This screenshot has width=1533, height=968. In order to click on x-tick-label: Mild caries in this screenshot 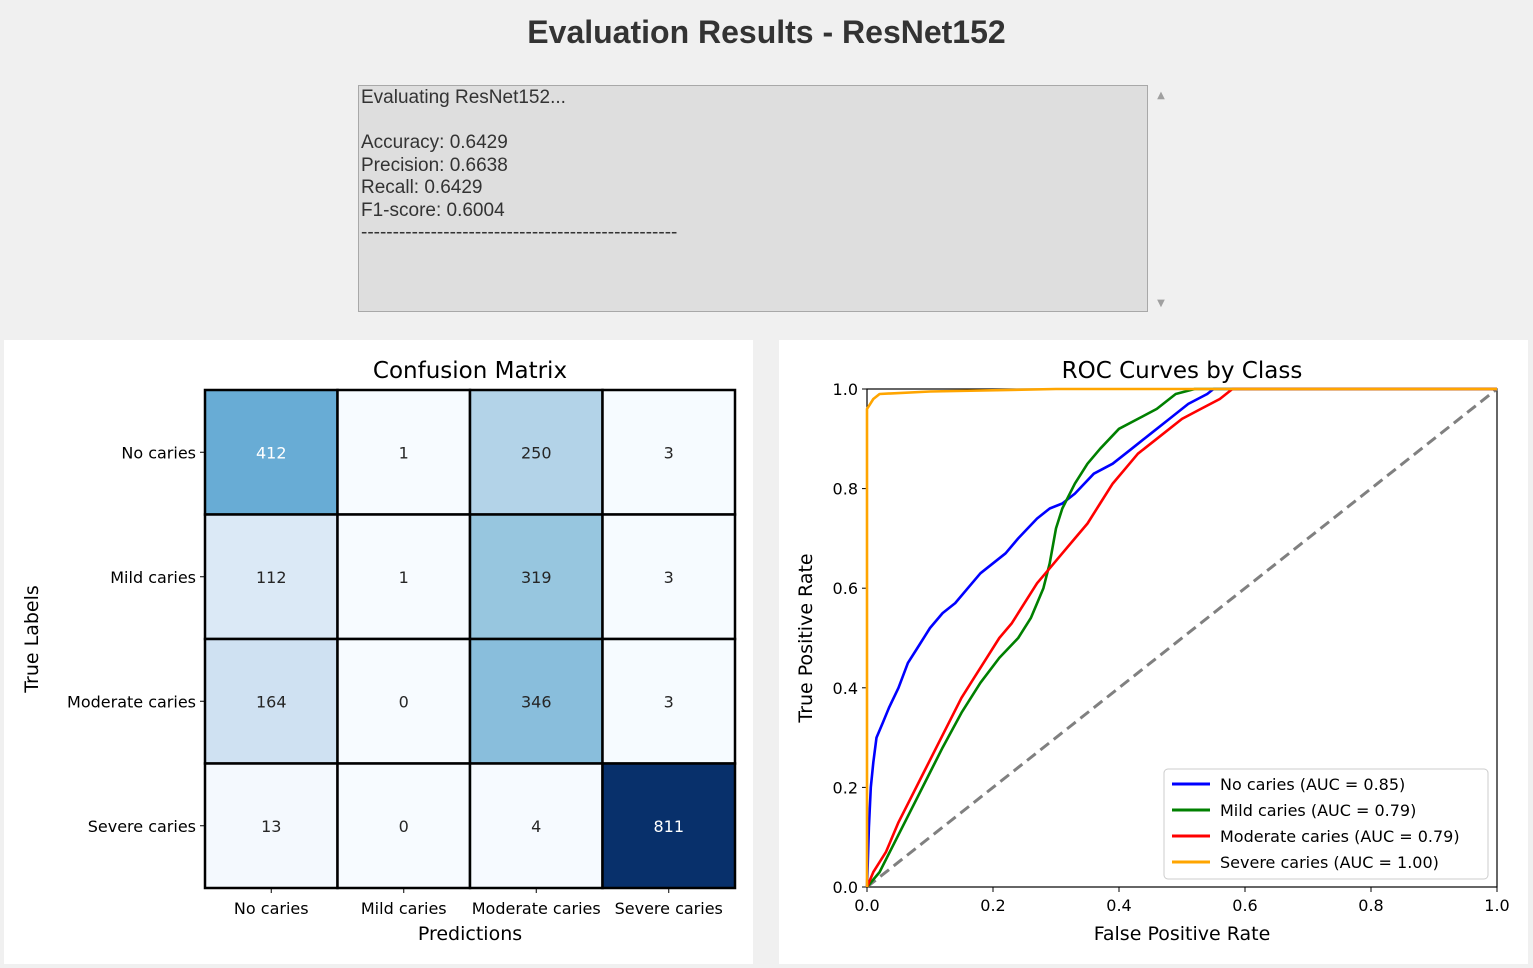, I will do `click(404, 908)`.